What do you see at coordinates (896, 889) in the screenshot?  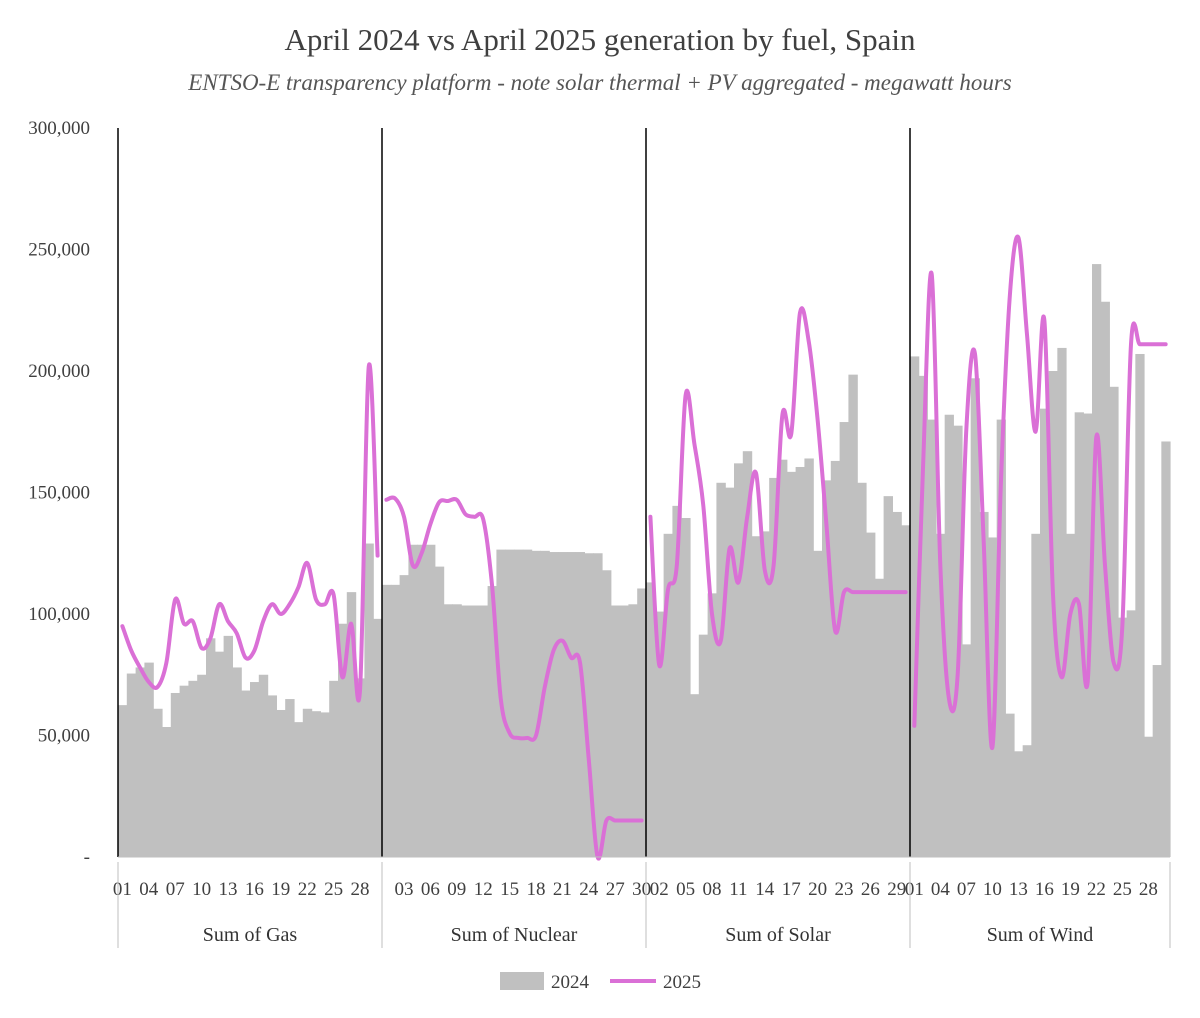 I see `x-tick-label: 29` at bounding box center [896, 889].